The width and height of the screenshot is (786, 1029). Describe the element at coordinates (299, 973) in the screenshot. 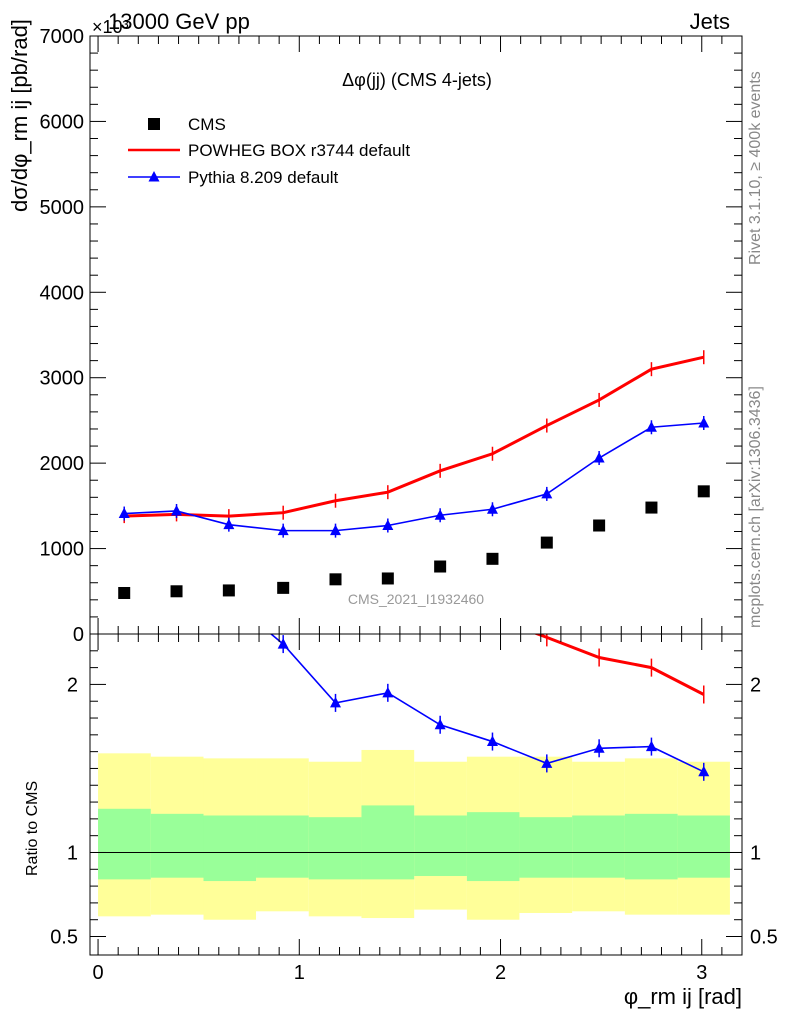

I see `x-tick-label: 1` at that location.